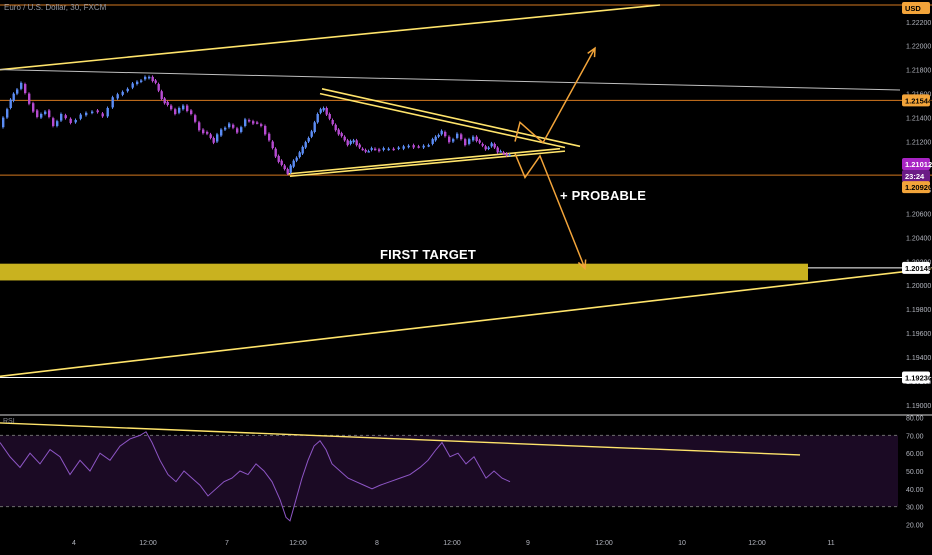 The height and width of the screenshot is (555, 932). Describe the element at coordinates (918, 47) in the screenshot. I see `price-tick-label: 1.22000` at that location.